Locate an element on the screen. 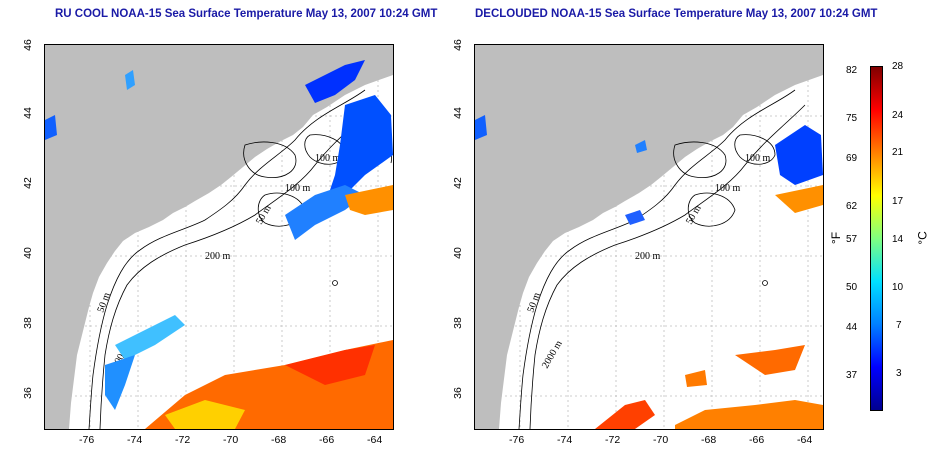  fahrenheit-unit-label: °F is located at coordinates (836, 238).